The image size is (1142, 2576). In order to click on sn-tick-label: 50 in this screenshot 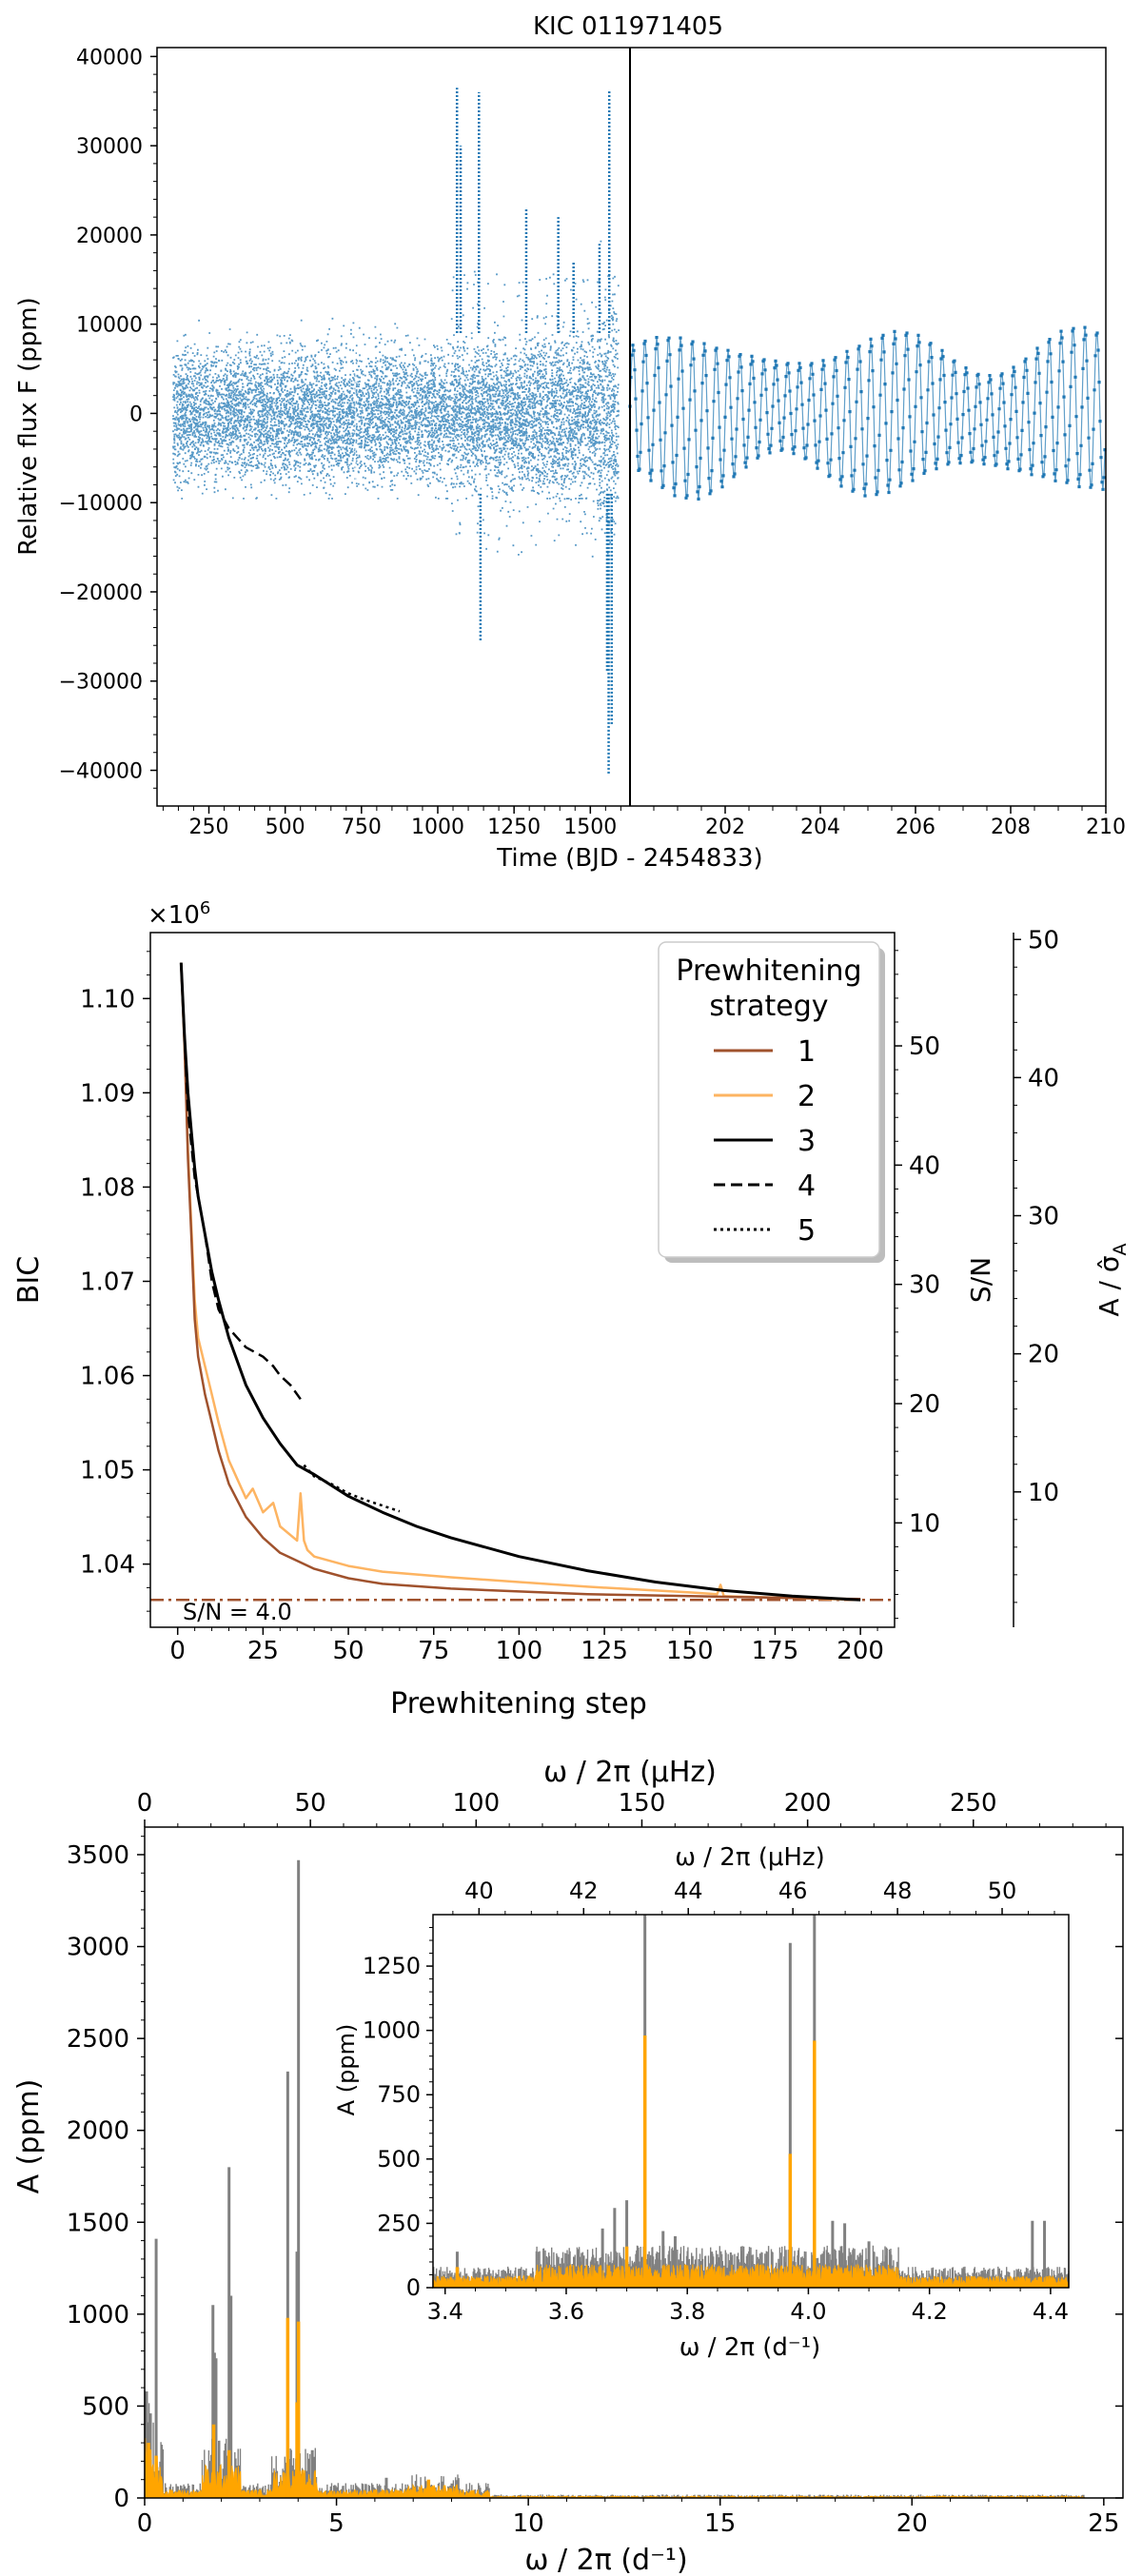, I will do `click(924, 1046)`.